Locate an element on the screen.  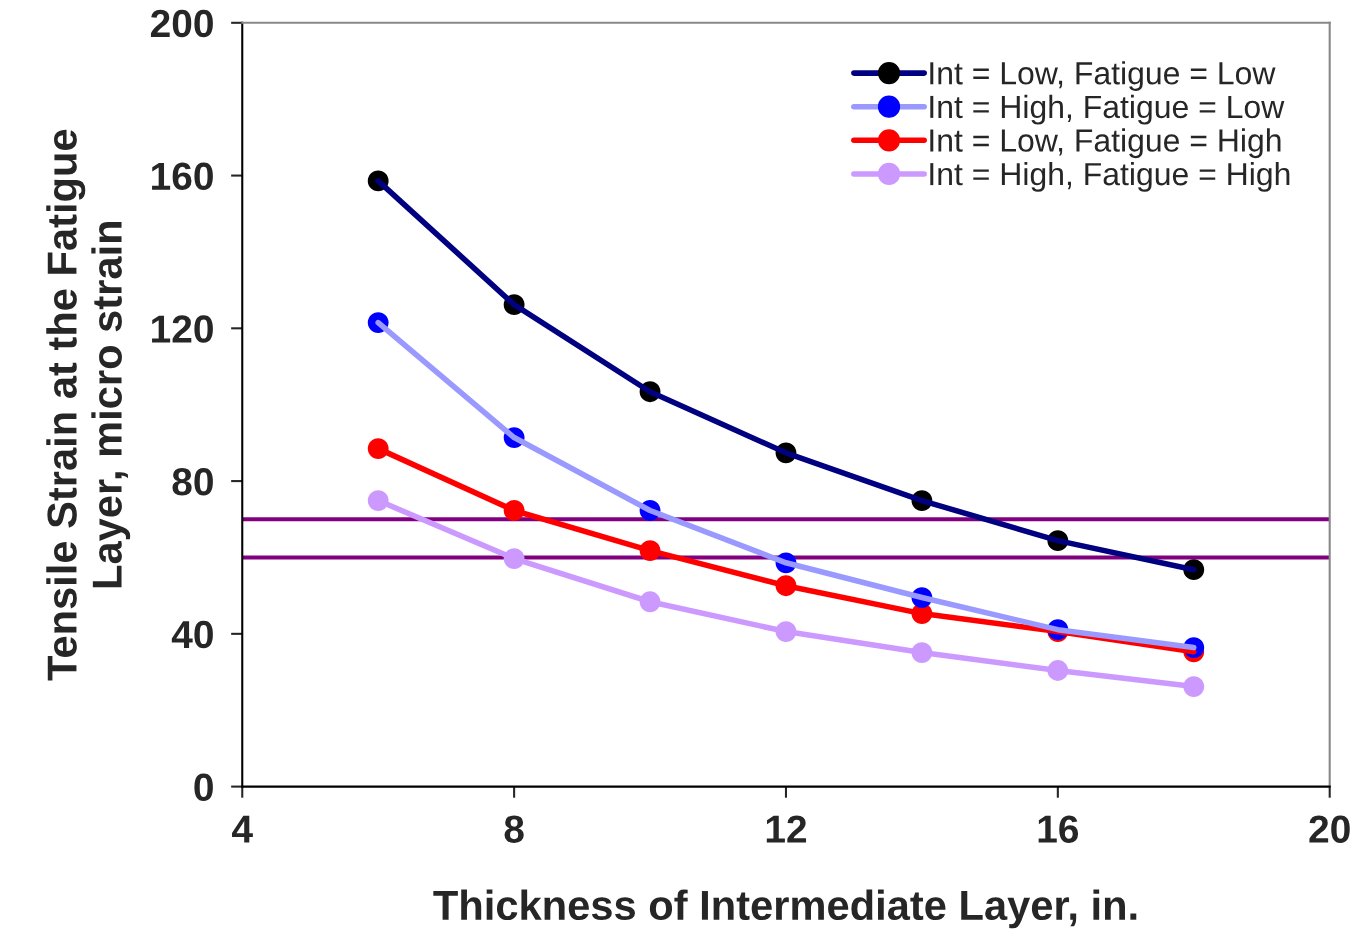
y-tick-label: 40 is located at coordinates (192, 634).